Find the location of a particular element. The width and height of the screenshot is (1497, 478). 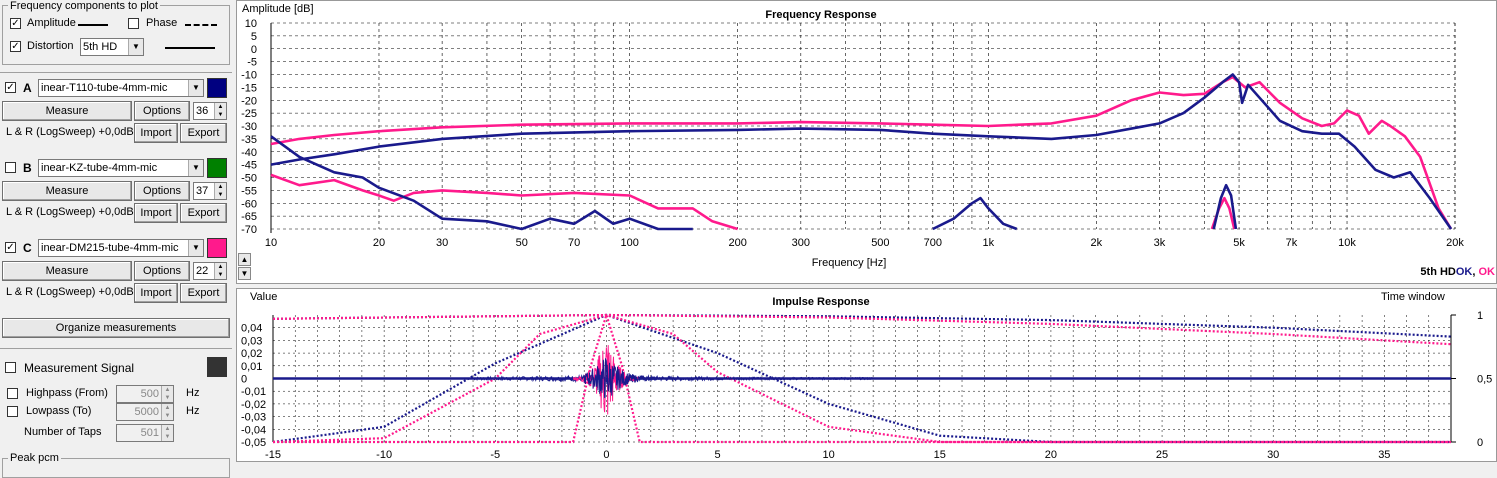

measurement-a-checkbox: ✓ is located at coordinates (10, 87).